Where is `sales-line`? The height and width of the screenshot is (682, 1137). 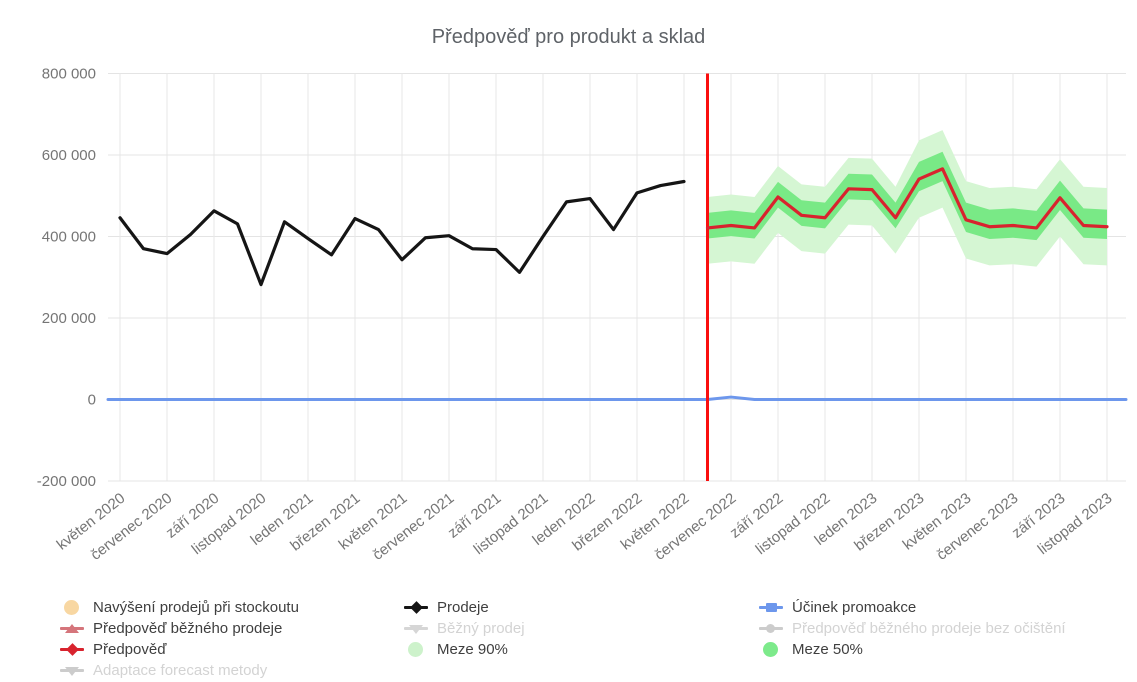
sales-line is located at coordinates (402, 233).